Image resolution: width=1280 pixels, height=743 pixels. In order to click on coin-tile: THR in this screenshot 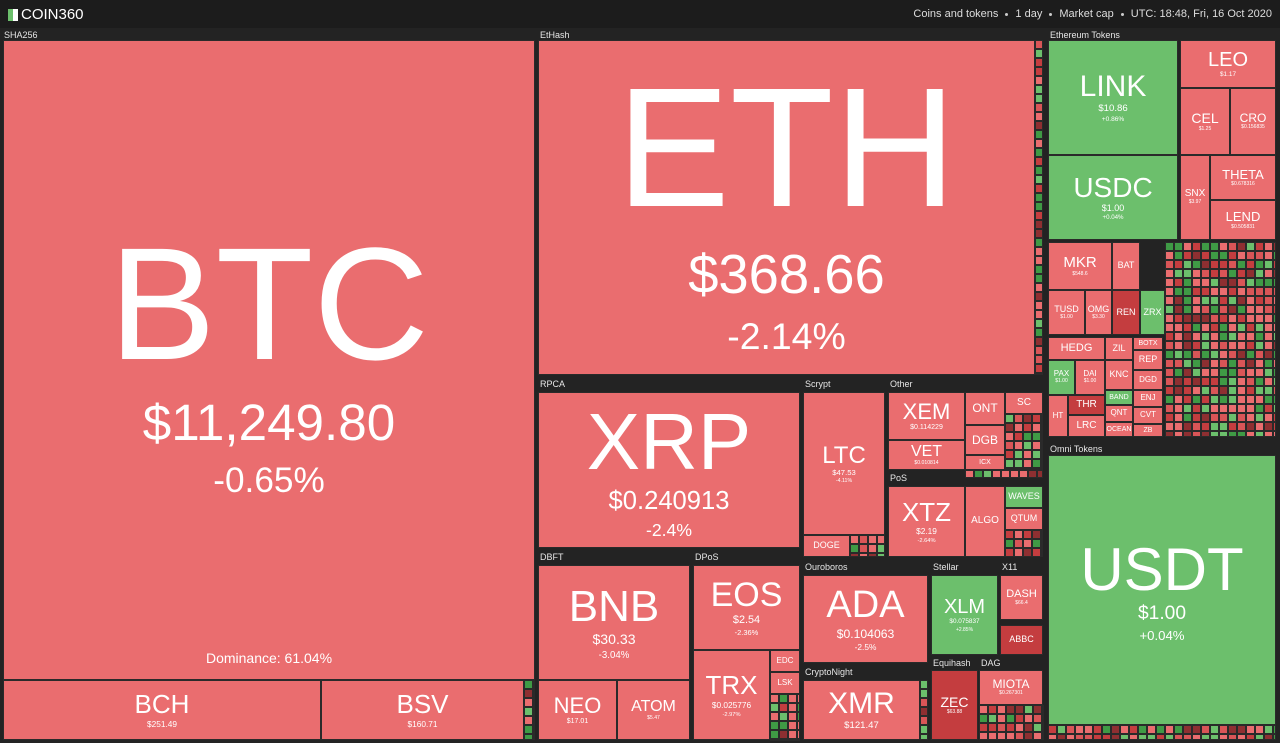, I will do `click(1086, 405)`.